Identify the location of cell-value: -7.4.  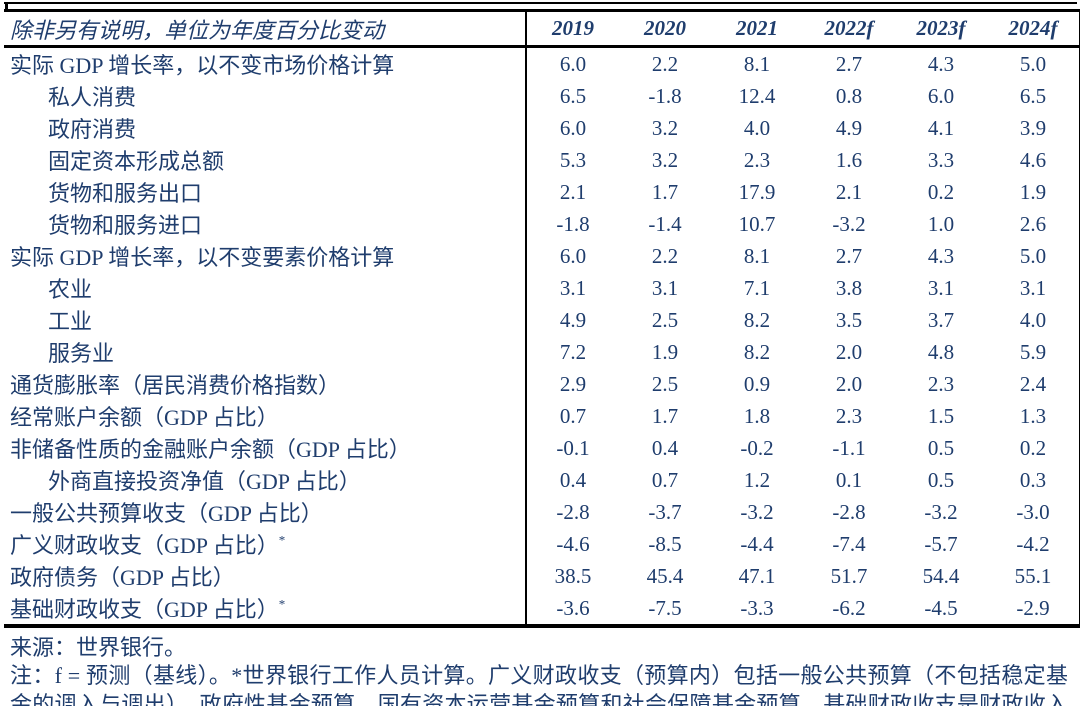
(849, 543).